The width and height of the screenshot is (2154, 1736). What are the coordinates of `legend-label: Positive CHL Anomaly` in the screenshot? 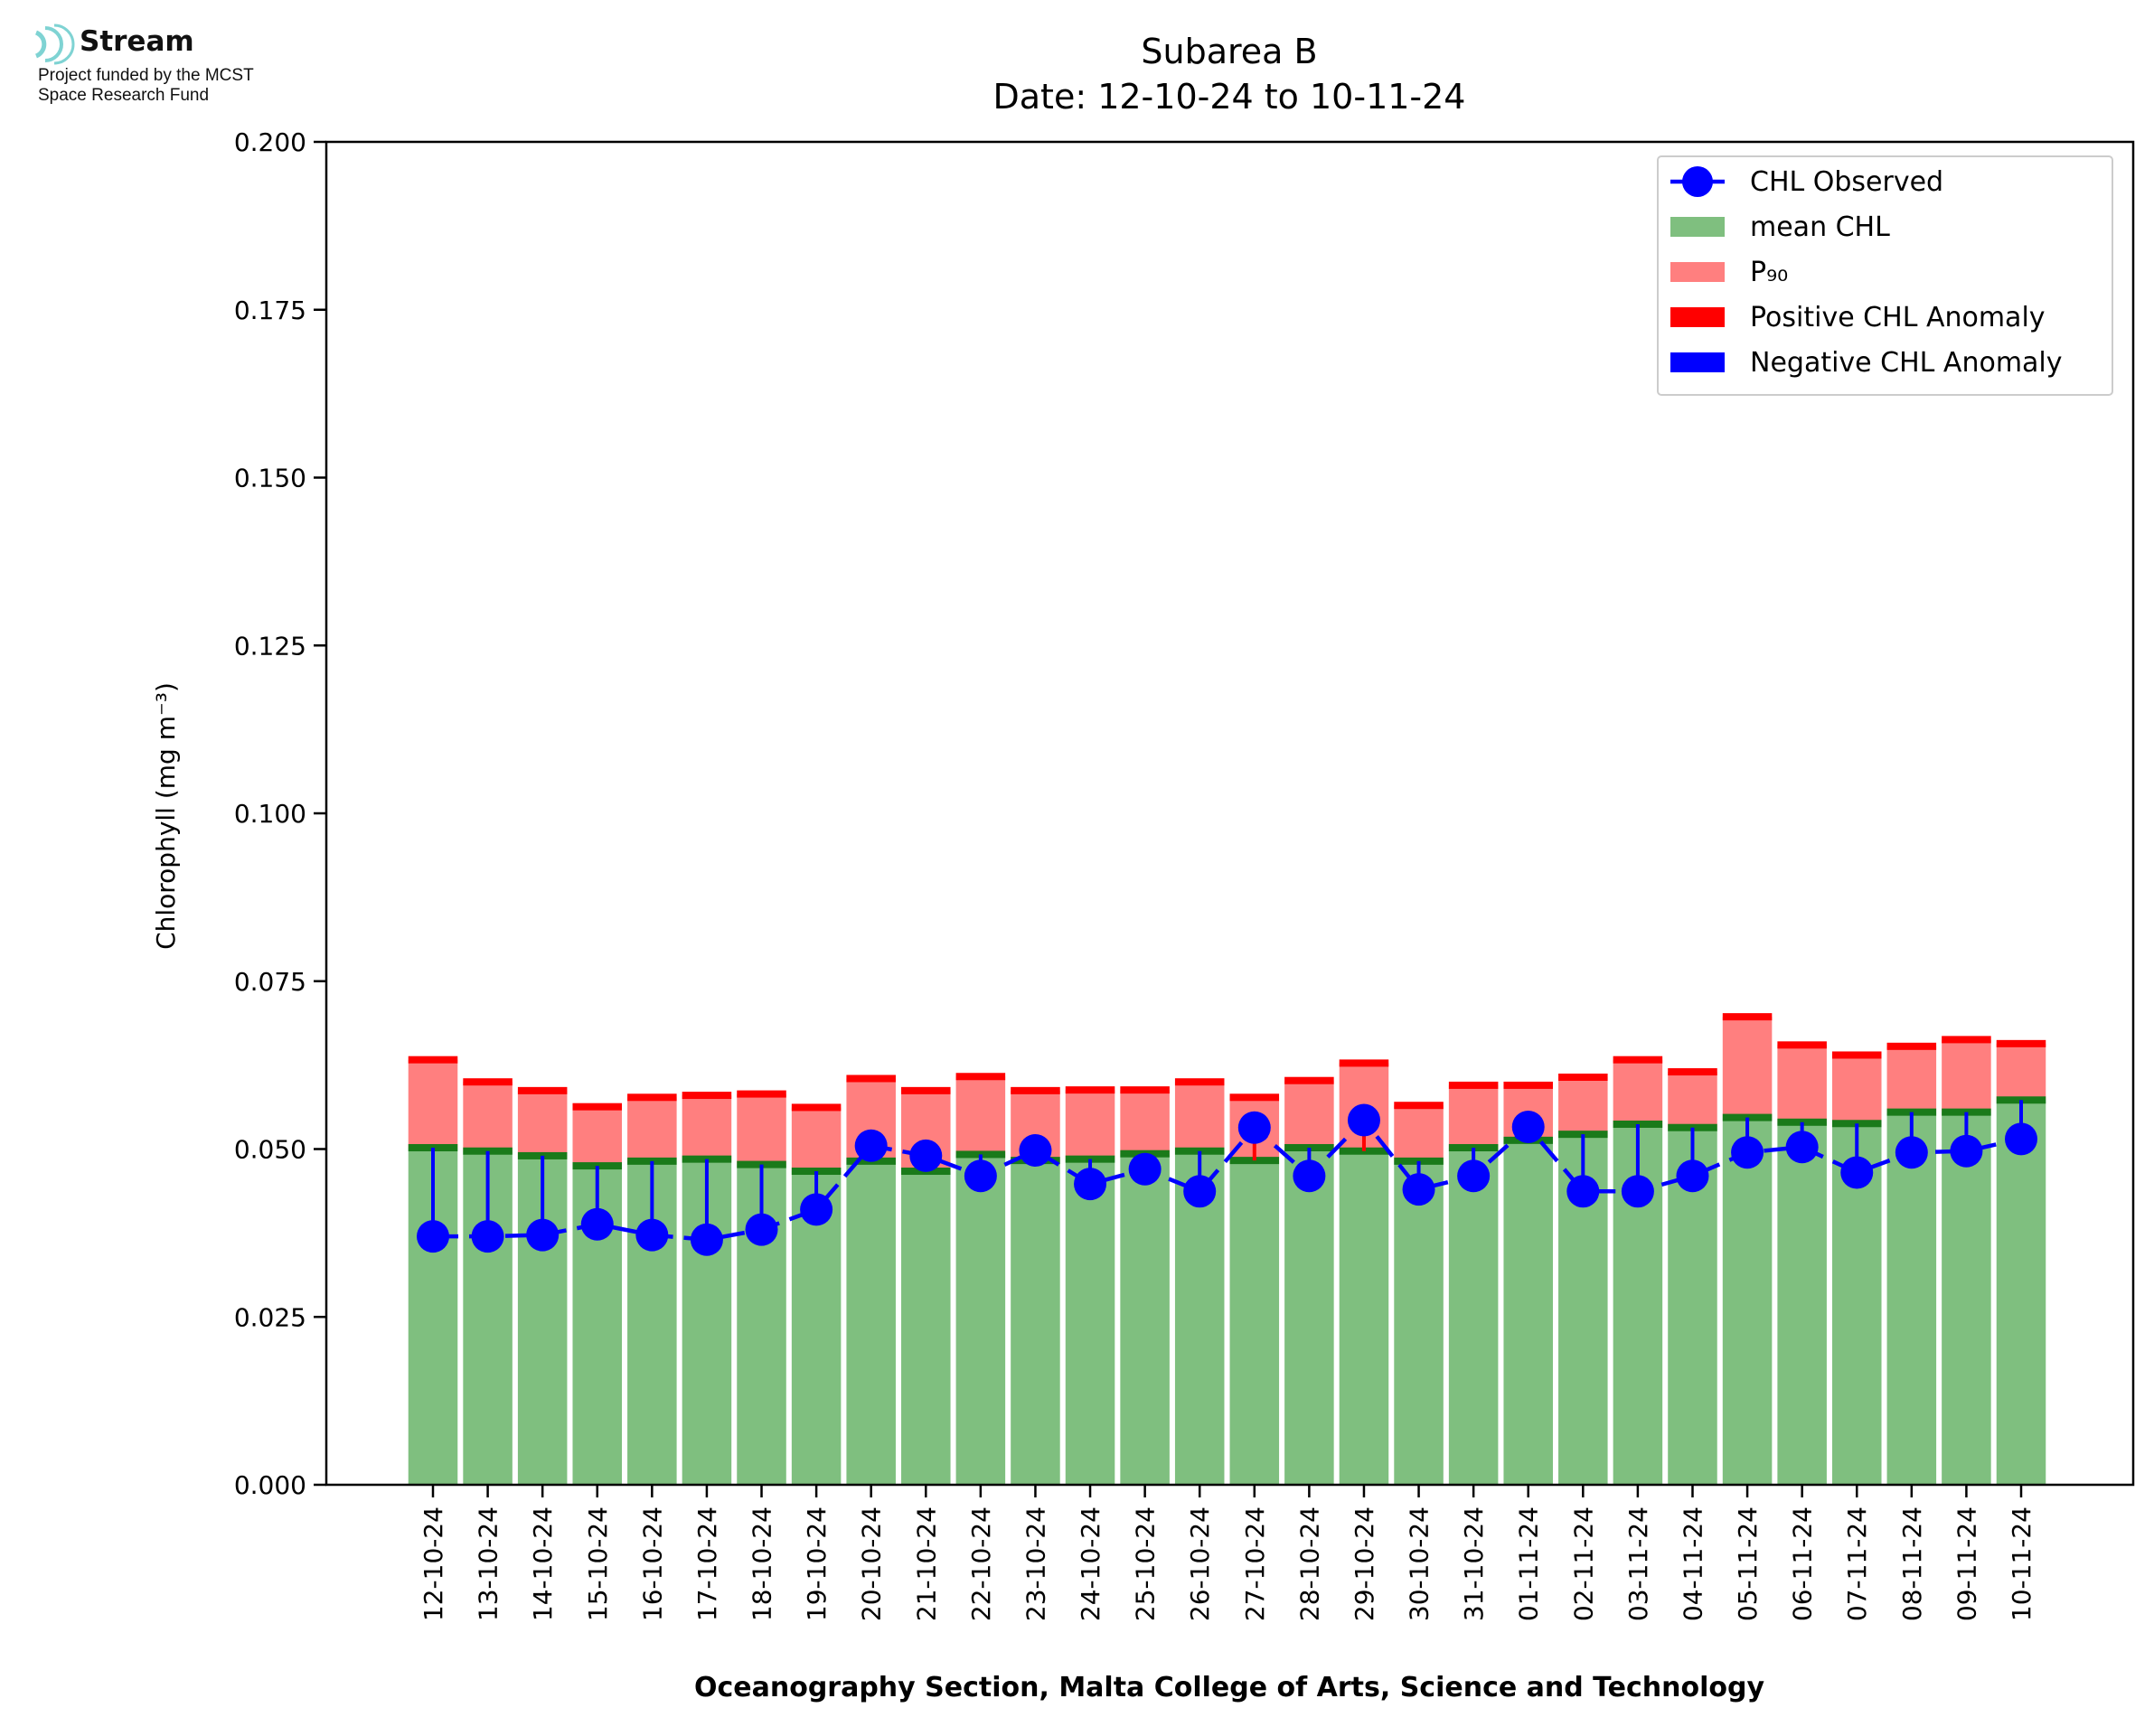 It's located at (1898, 318).